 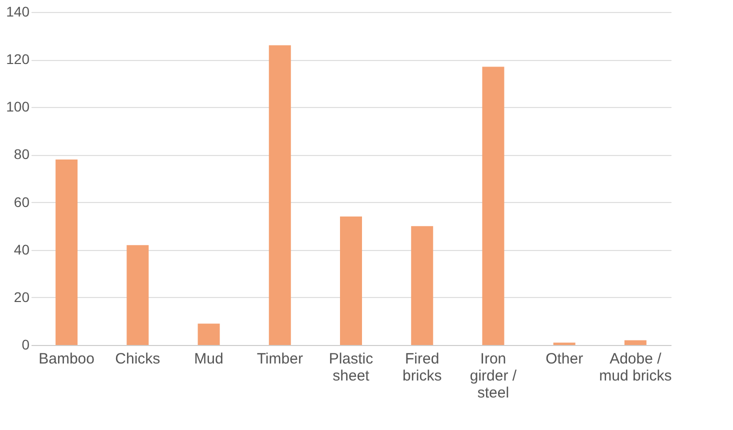 What do you see at coordinates (22, 296) in the screenshot?
I see `y-tick-label: 20` at bounding box center [22, 296].